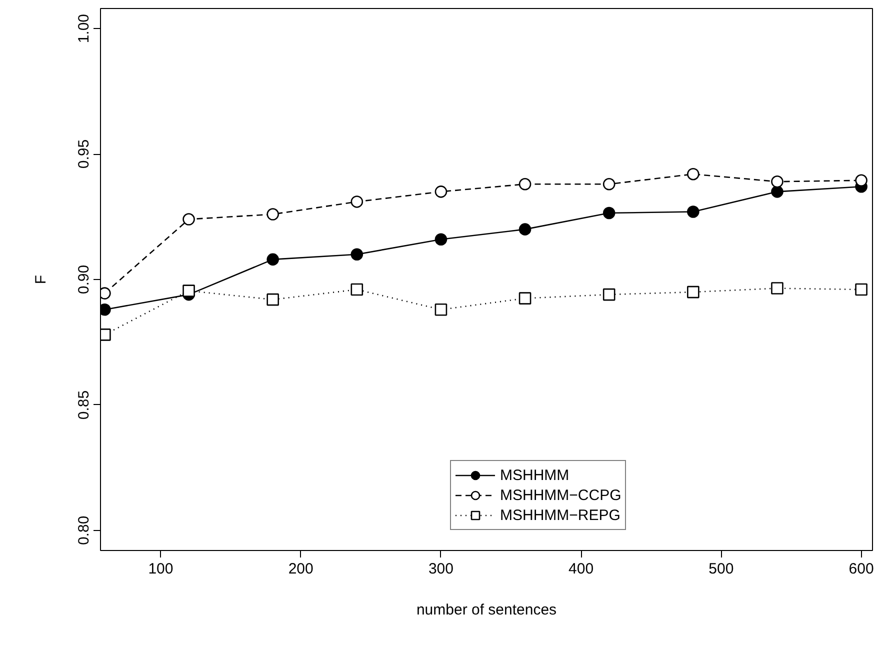 The height and width of the screenshot is (650, 888). Describe the element at coordinates (84, 405) in the screenshot. I see `y-tick-label: 0.85` at that location.